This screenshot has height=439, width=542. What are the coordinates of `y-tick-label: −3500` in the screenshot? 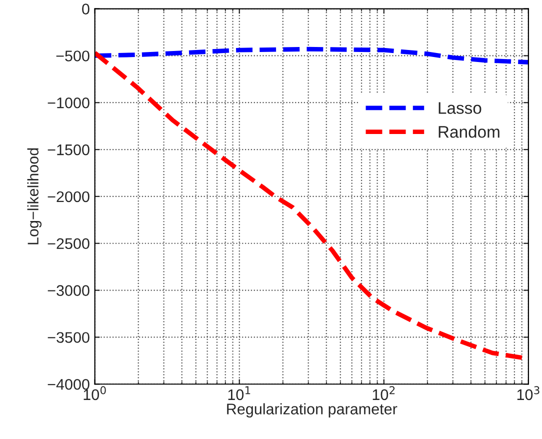 It's located at (69, 337).